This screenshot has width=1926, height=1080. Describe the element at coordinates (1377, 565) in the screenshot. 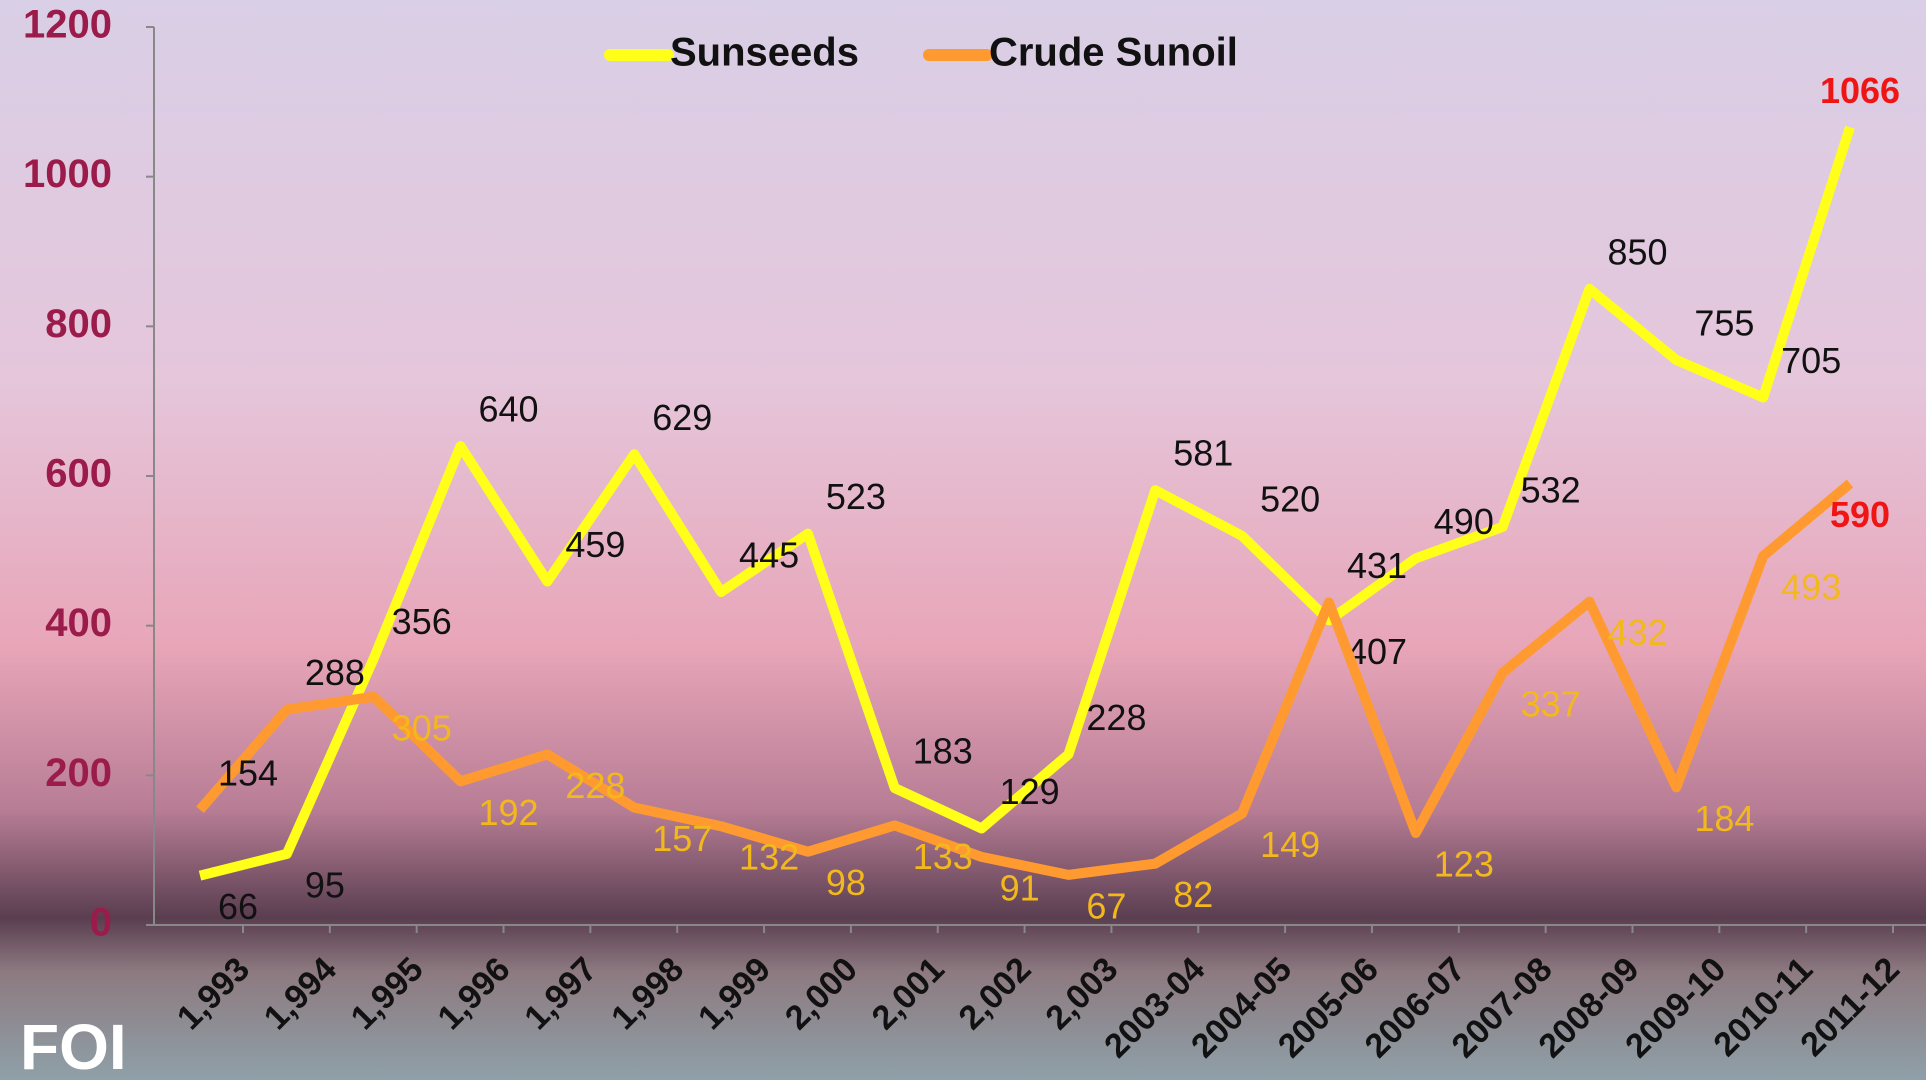

I see `data-label: 431` at that location.